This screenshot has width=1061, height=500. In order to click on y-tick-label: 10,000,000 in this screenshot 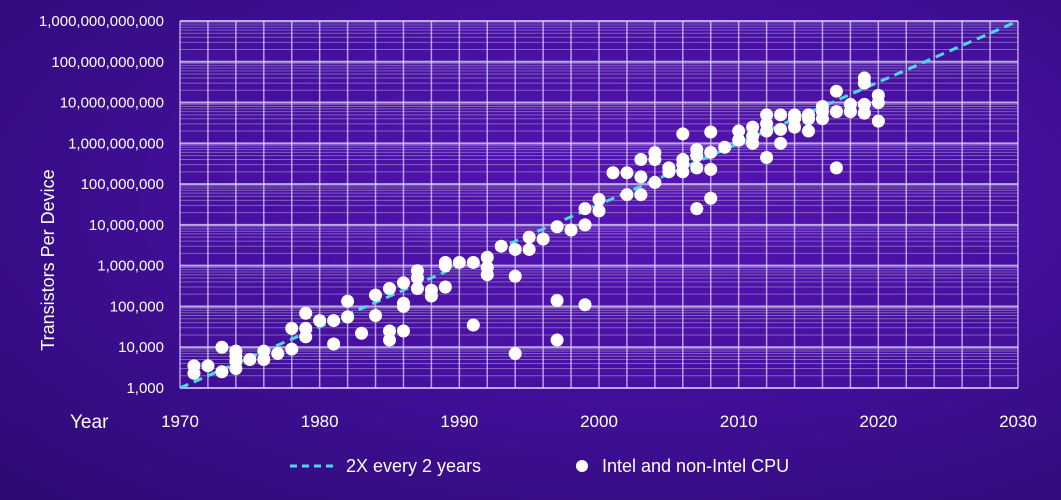, I will do `click(126, 225)`.